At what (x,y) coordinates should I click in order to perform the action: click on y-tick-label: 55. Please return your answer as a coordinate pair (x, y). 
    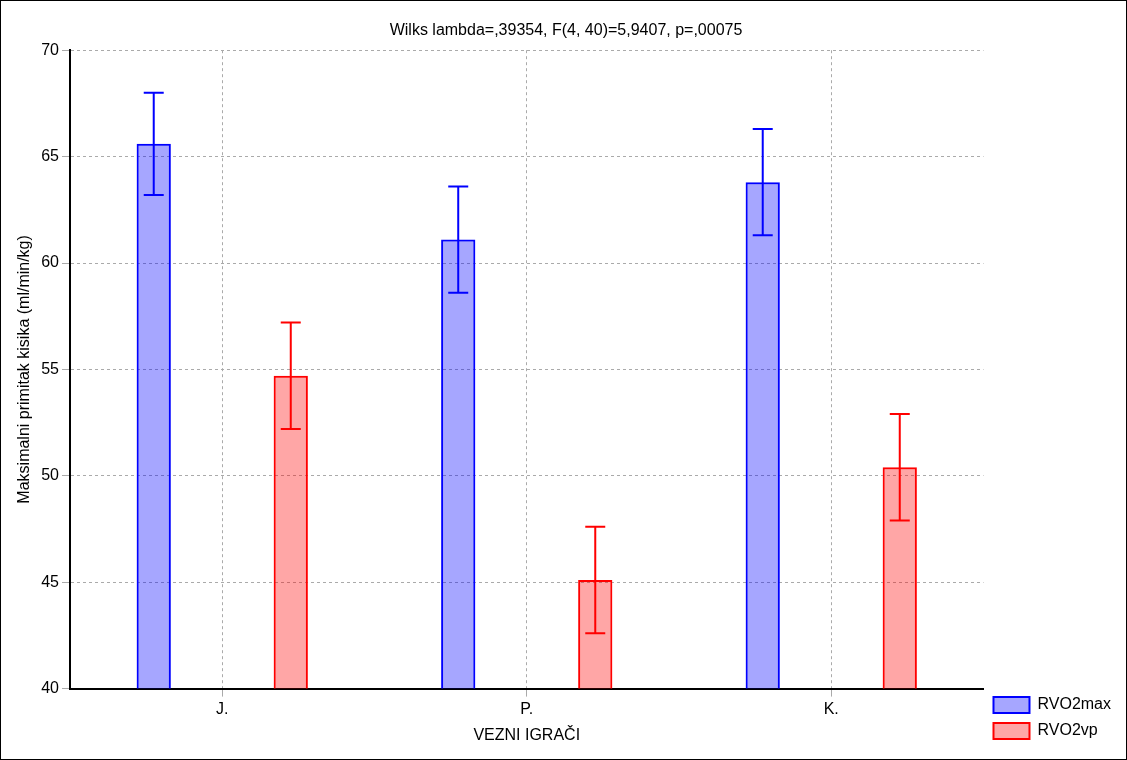
    Looking at the image, I should click on (50, 368).